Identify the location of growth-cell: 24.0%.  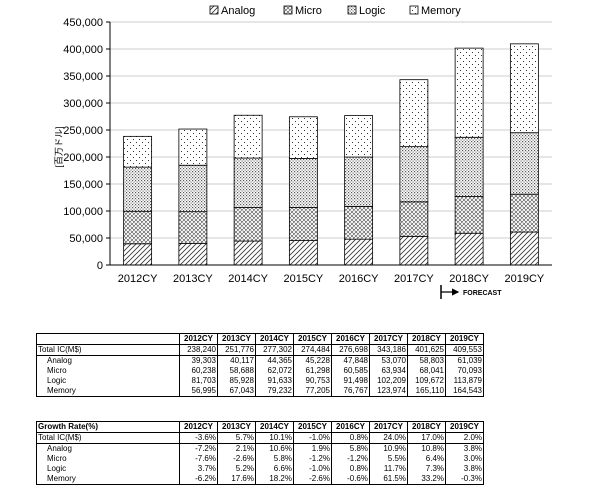
(388, 438).